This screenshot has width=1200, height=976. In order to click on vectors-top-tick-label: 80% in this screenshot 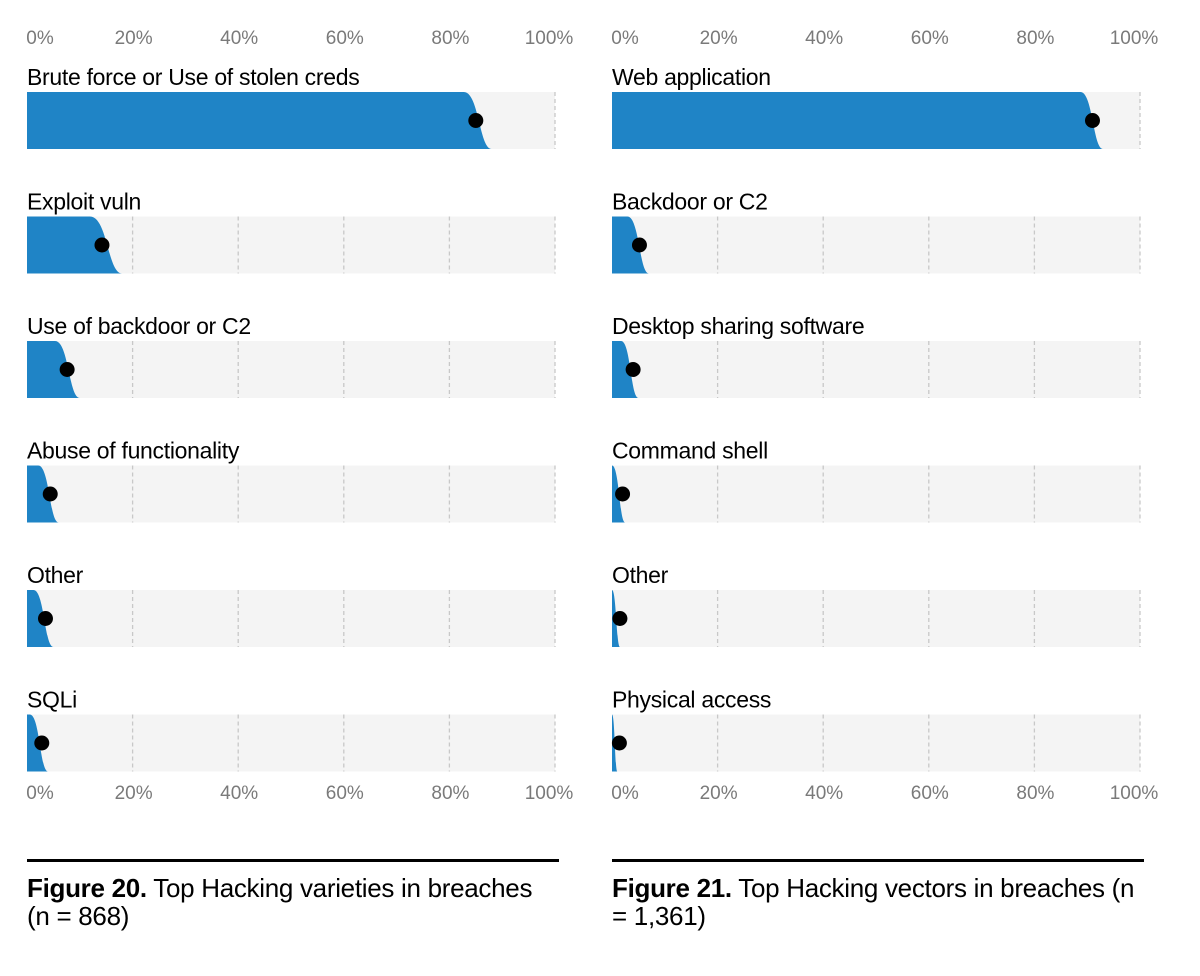, I will do `click(1035, 38)`.